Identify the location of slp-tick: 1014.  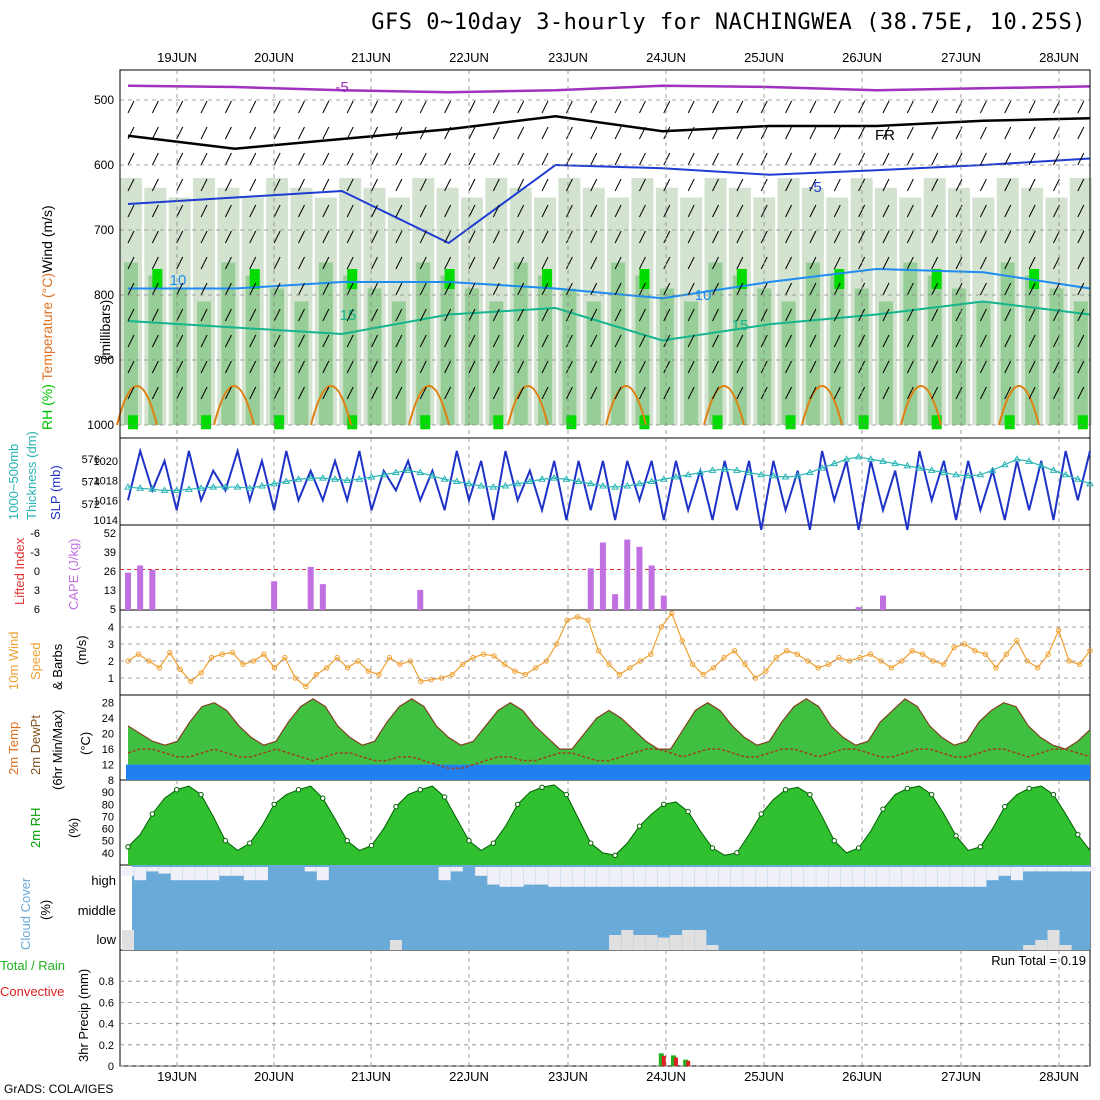
(106, 521).